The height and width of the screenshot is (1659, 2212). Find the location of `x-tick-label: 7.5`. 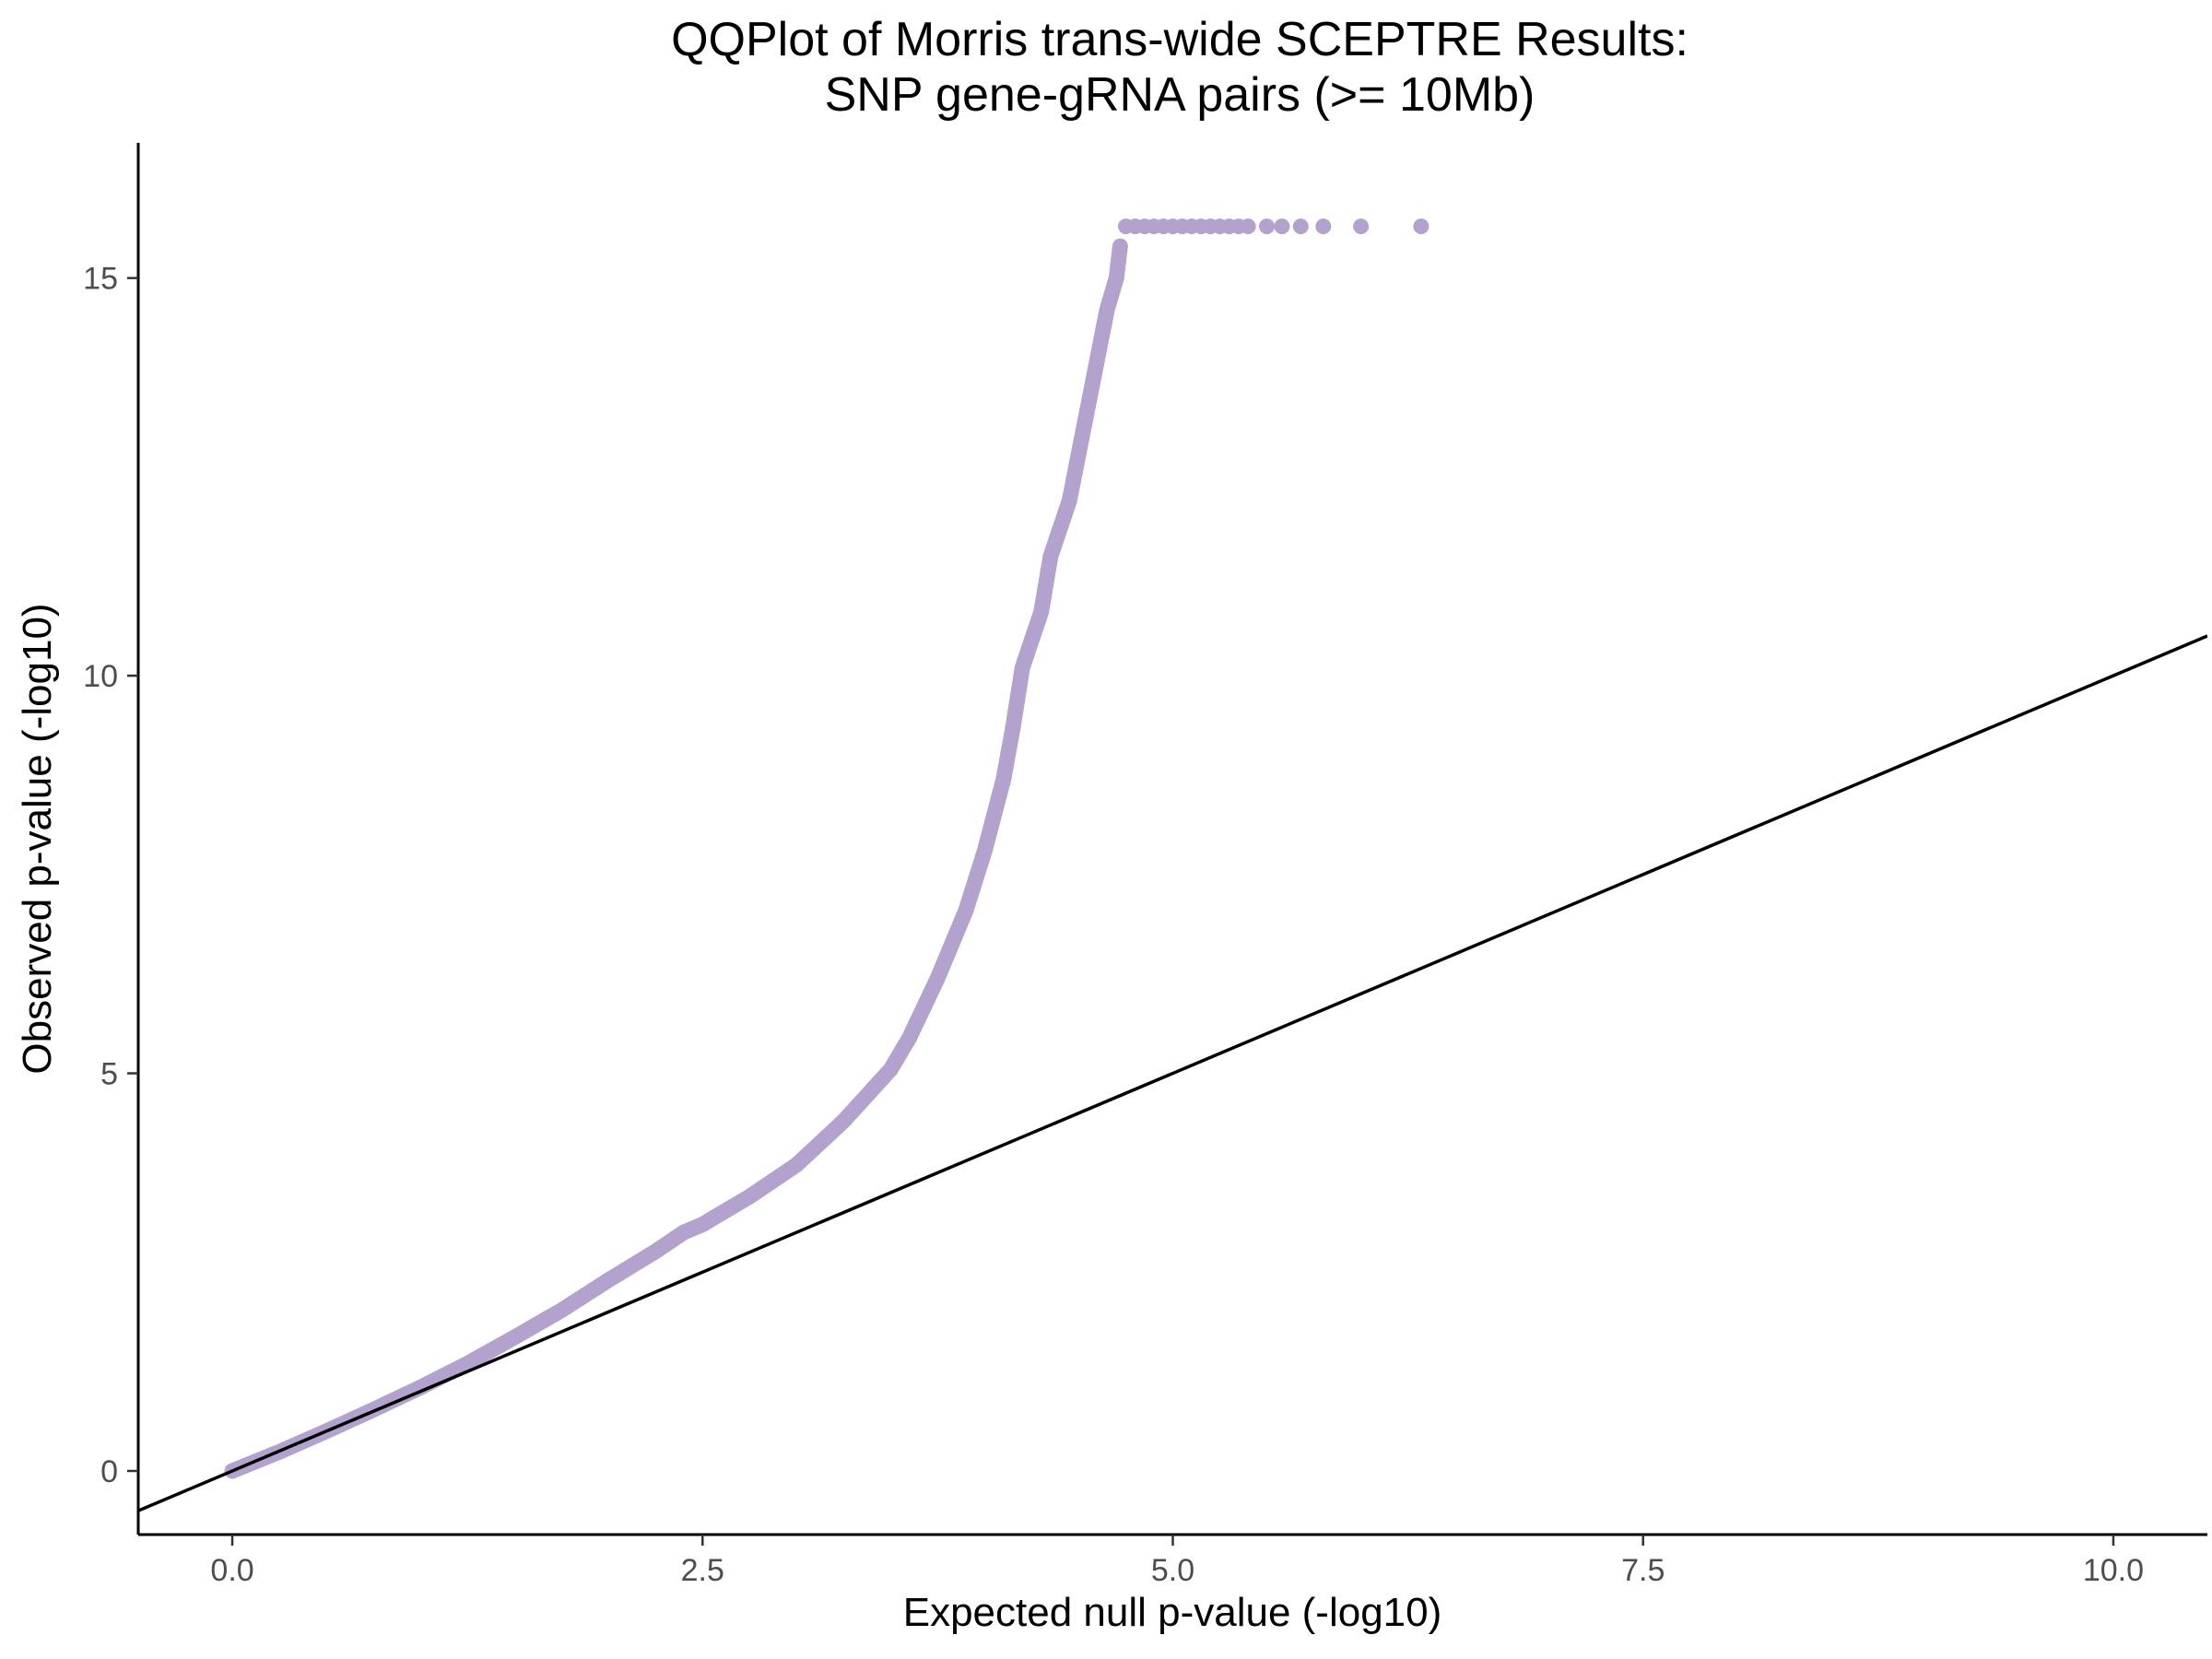

x-tick-label: 7.5 is located at coordinates (1643, 1570).